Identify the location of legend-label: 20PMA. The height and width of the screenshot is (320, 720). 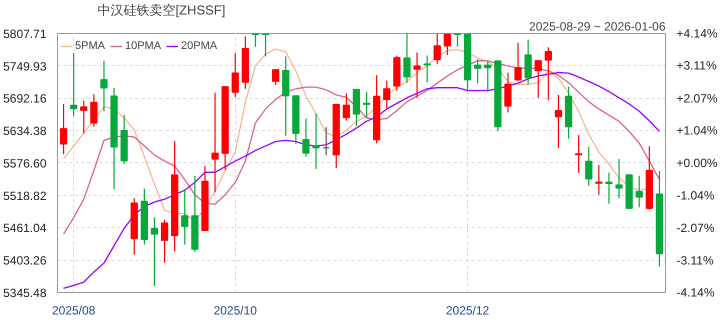
(199, 46).